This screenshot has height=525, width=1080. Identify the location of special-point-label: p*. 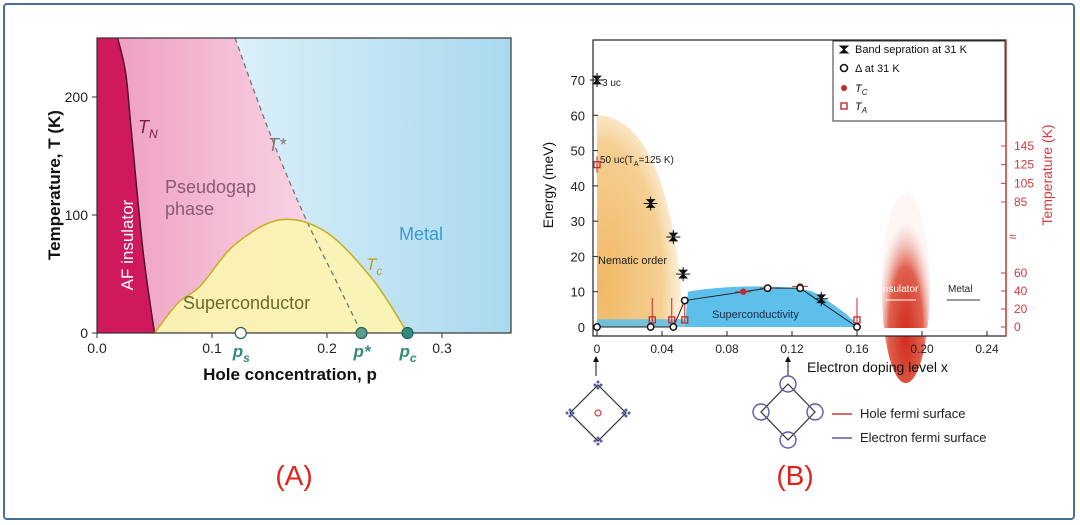
(362, 351).